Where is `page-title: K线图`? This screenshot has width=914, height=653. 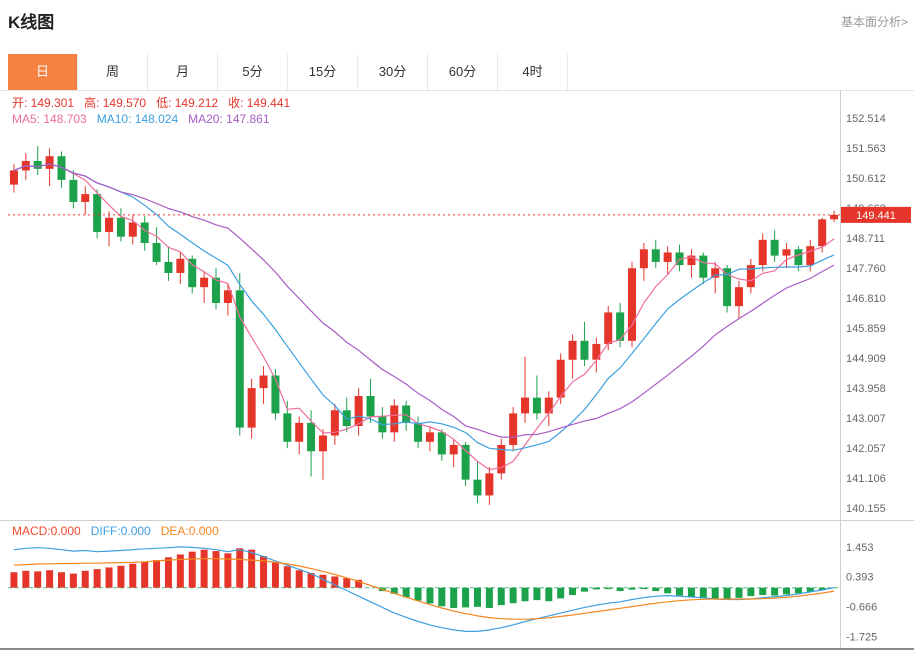 page-title: K线图 is located at coordinates (31, 22).